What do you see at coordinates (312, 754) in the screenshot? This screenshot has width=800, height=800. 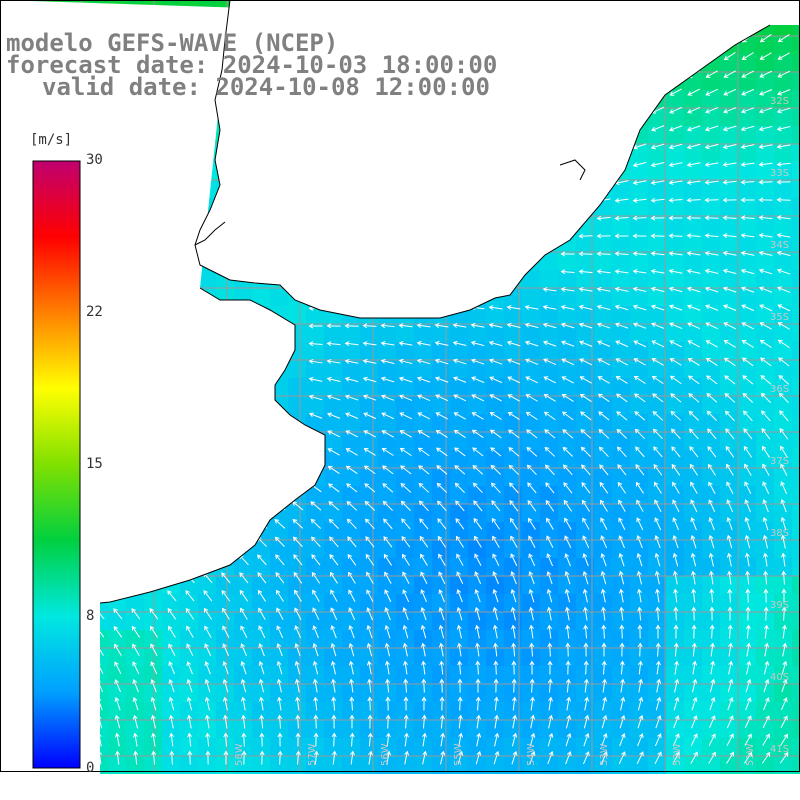 I see `lon-label: 57W` at bounding box center [312, 754].